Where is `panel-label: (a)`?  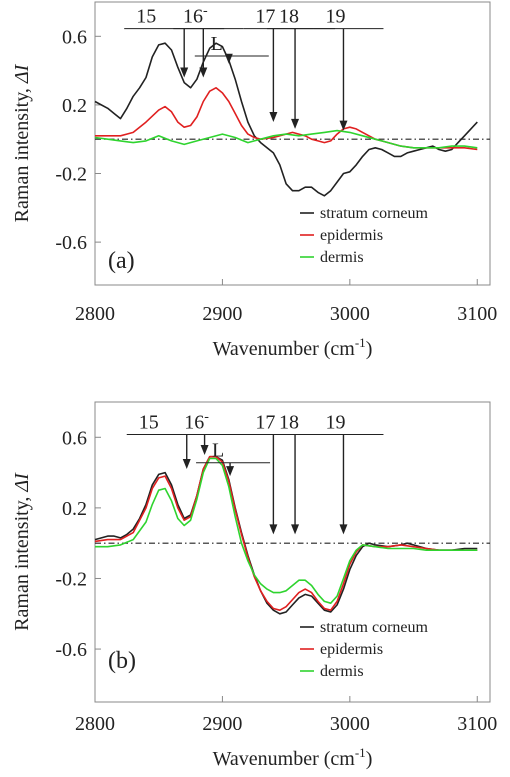
panel-label: (a) is located at coordinates (121, 261).